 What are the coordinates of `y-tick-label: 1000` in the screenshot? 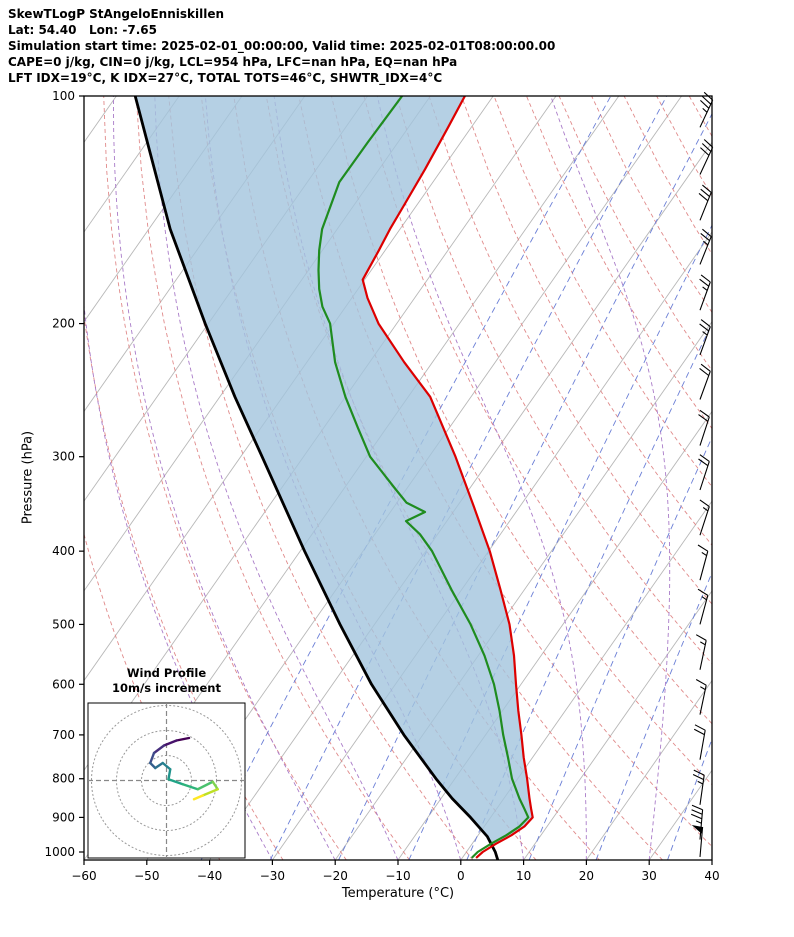 It's located at (59, 852).